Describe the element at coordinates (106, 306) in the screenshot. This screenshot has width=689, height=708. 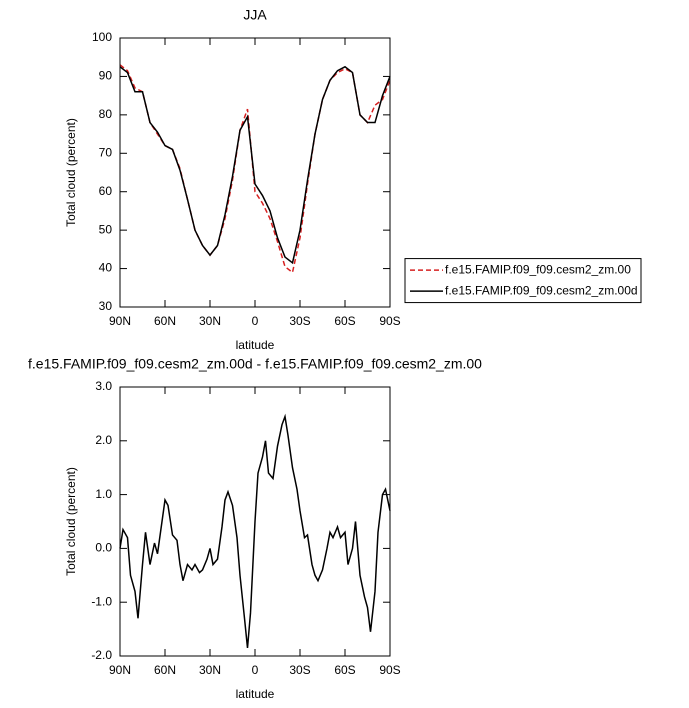
I see `y-tick-label: 30` at that location.